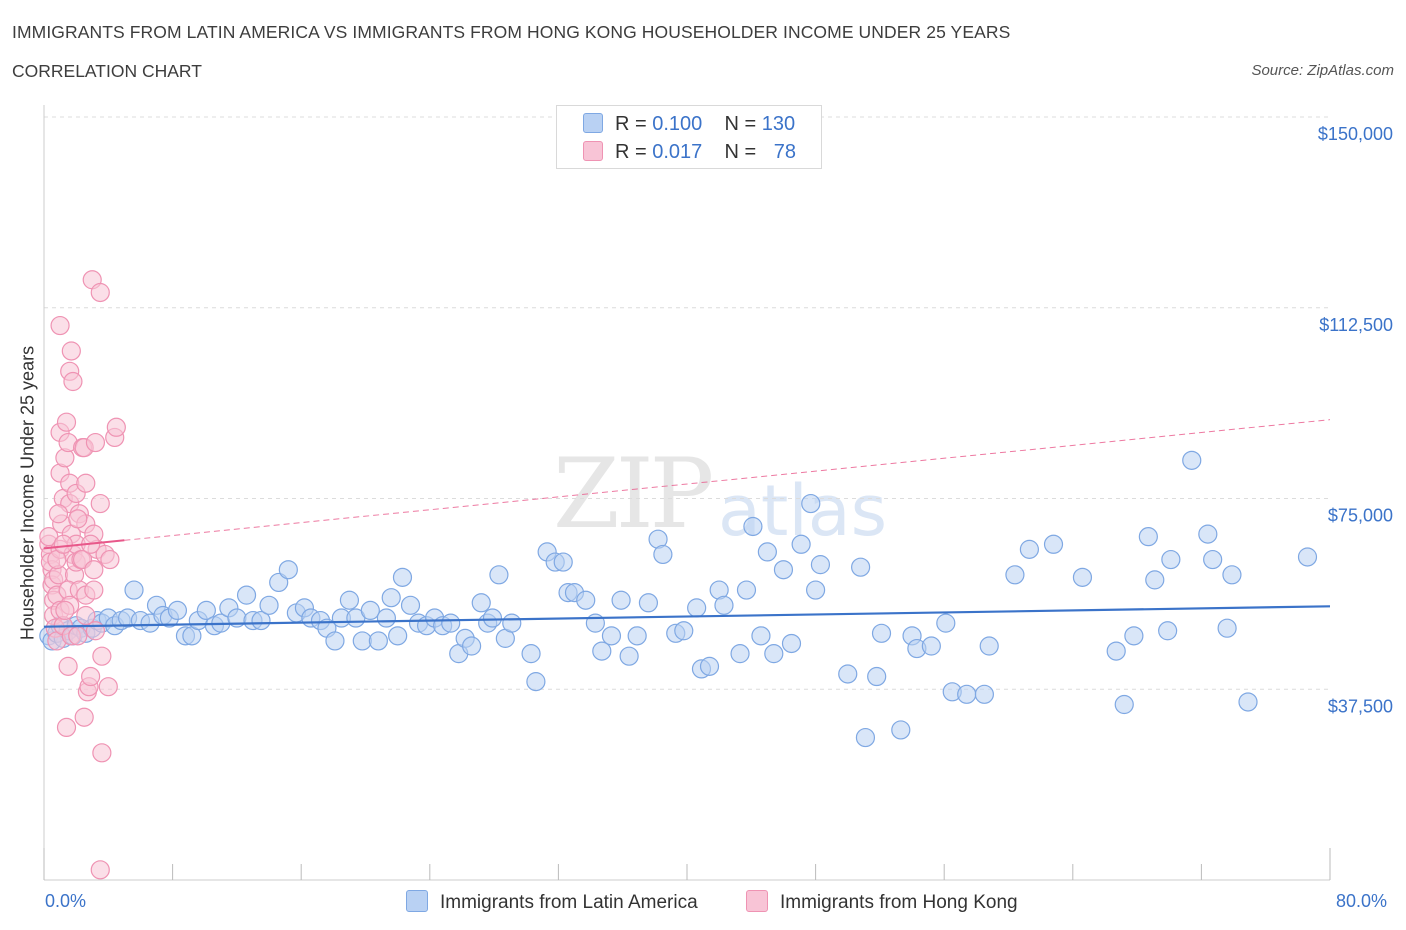 Image resolution: width=1406 pixels, height=930 pixels. What do you see at coordinates (1362, 901) in the screenshot?
I see `x-tick-max: 80.0%` at bounding box center [1362, 901].